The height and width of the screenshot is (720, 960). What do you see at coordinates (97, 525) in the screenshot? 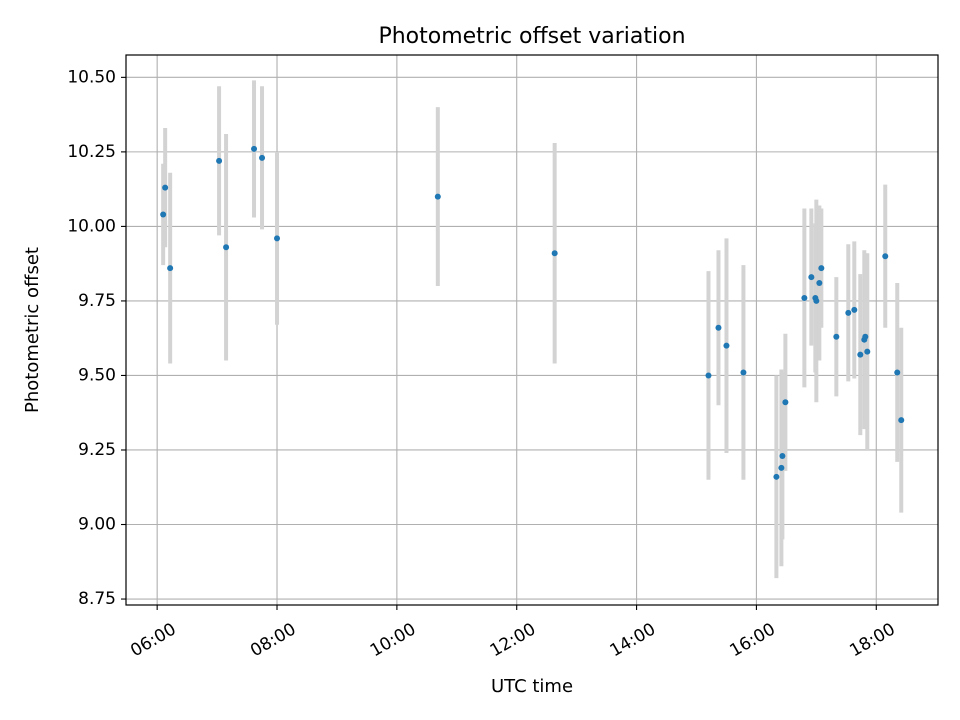
I see `y-tick-label: 9.00` at bounding box center [97, 525].